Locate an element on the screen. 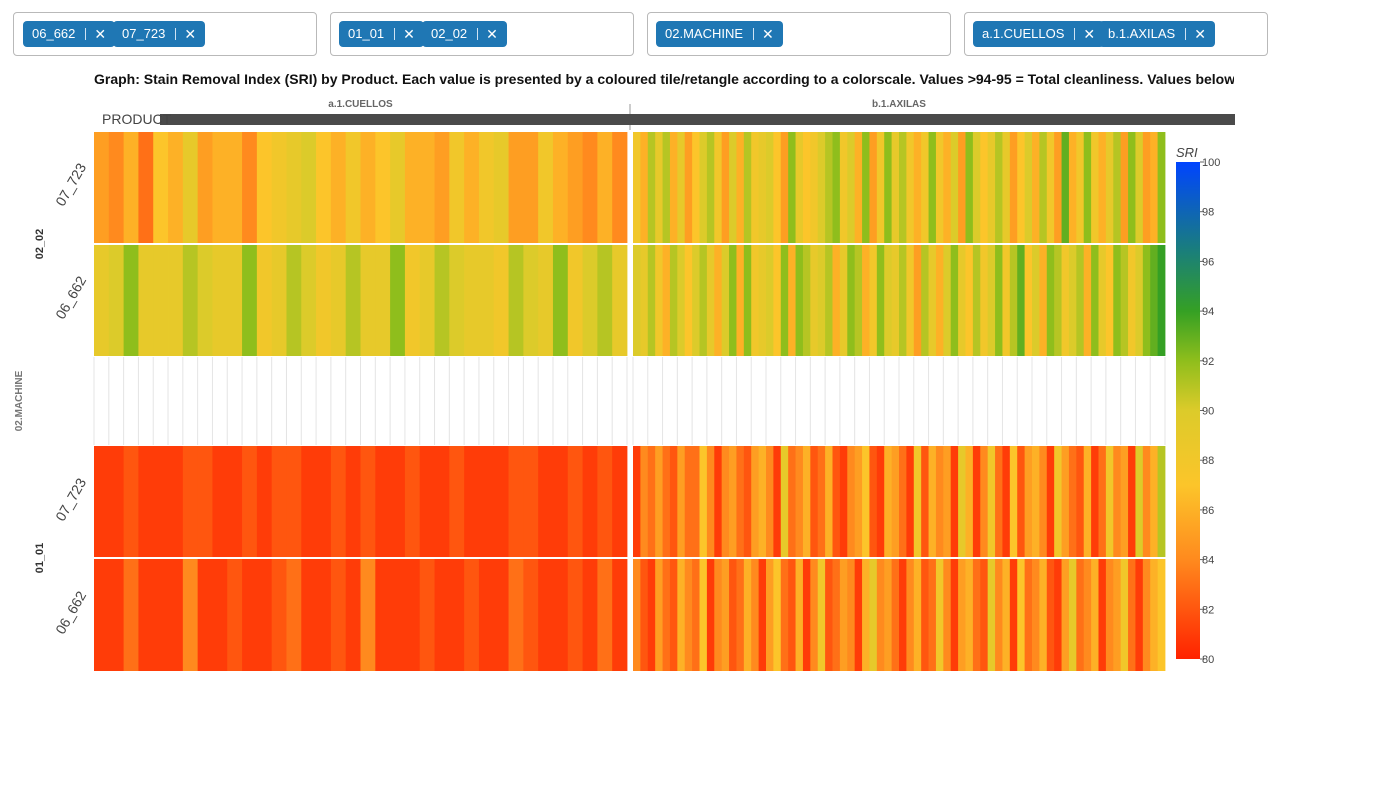 This screenshot has height=790, width=1380. heatmap-tile: 02_02|07_723 a.1.CUELLOS: 89 is located at coordinates (190, 187).